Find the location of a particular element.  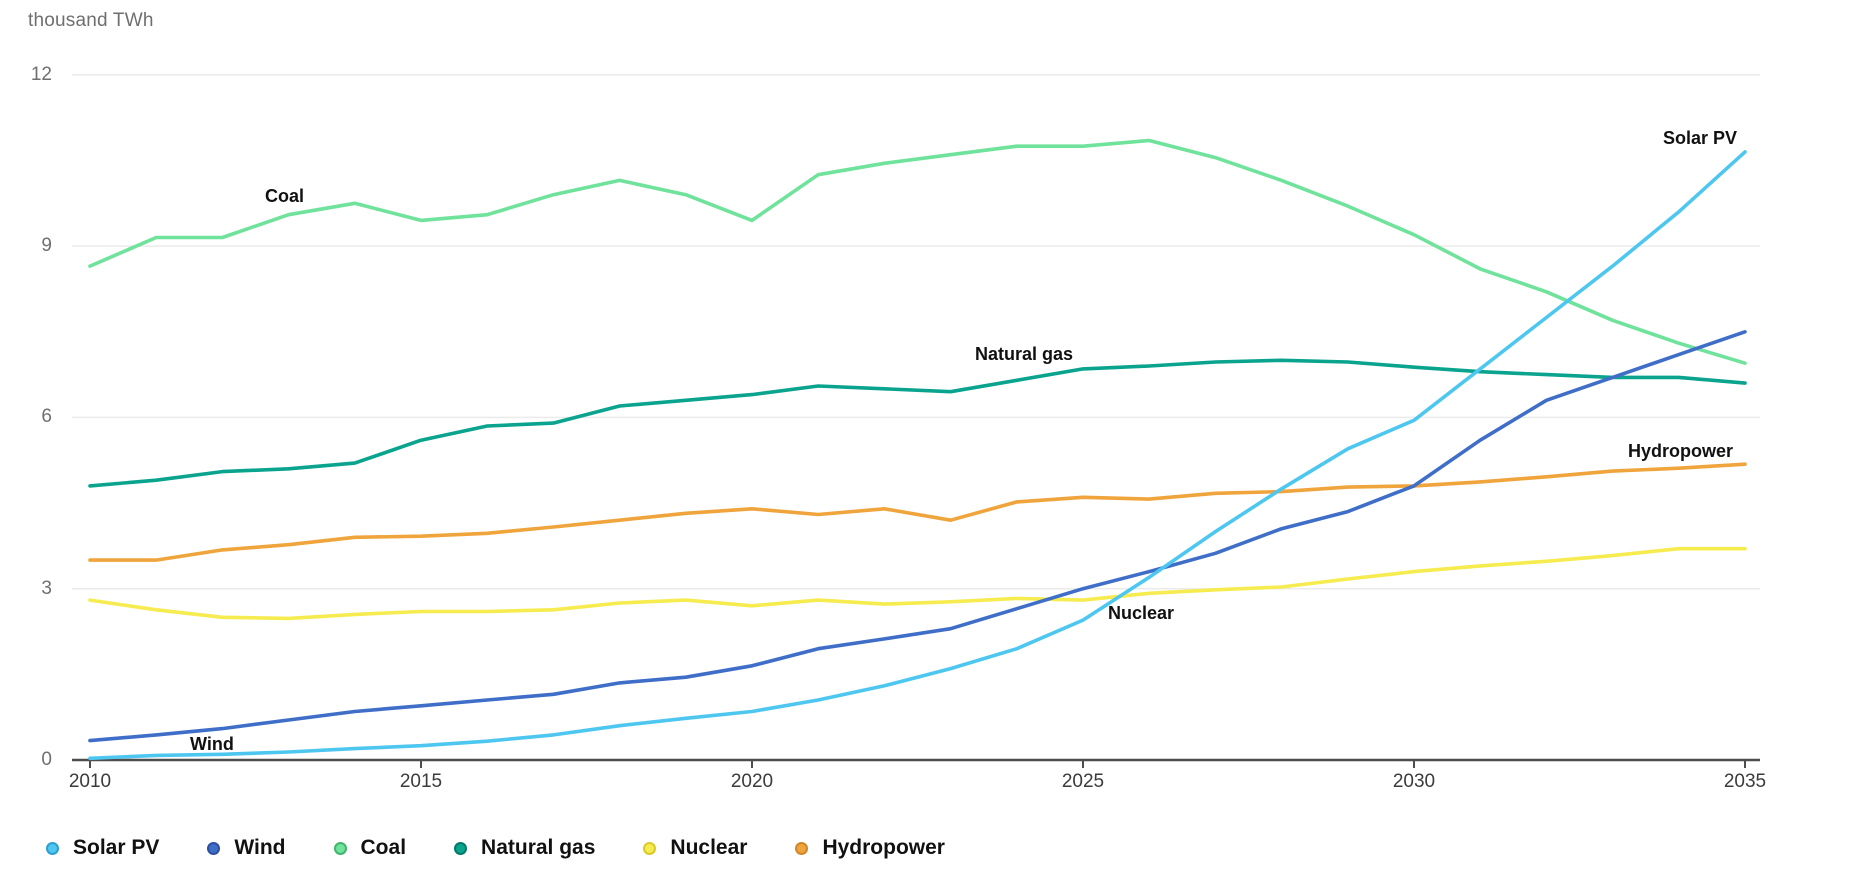

y-axis-unit-label: thousand TWh is located at coordinates (91, 20).